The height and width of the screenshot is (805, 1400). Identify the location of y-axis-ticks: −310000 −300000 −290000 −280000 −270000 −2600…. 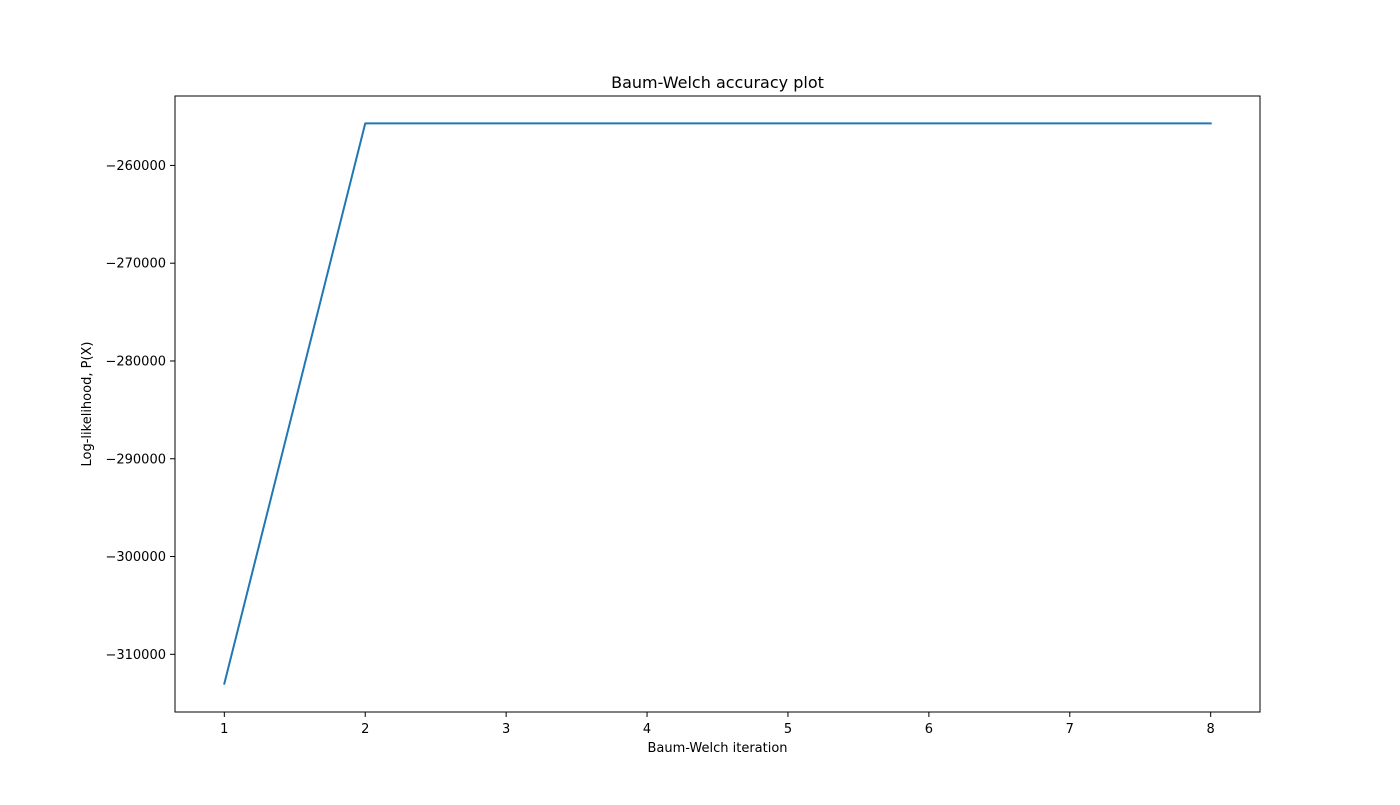
(140, 411).